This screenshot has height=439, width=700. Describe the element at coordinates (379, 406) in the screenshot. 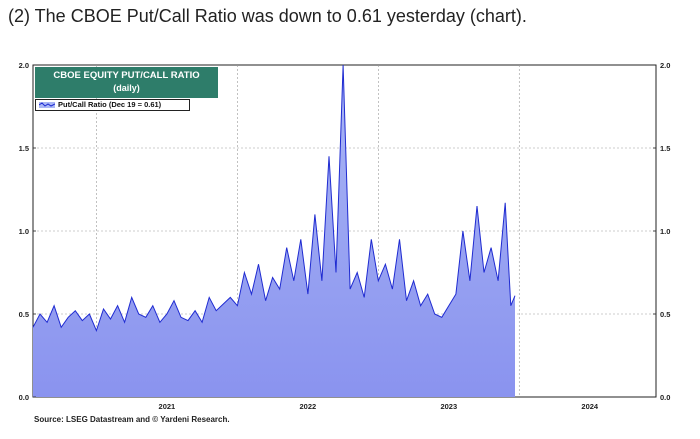

I see `x-axis: 2021 2022 2023 2024` at that location.